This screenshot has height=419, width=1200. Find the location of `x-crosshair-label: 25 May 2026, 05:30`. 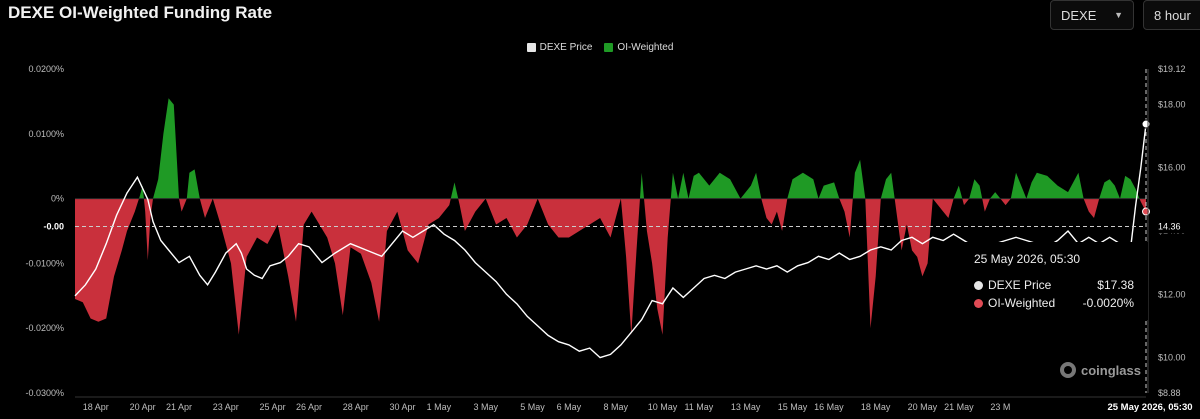

x-crosshair-label: 25 May 2026, 05:30 is located at coordinates (1149, 407).